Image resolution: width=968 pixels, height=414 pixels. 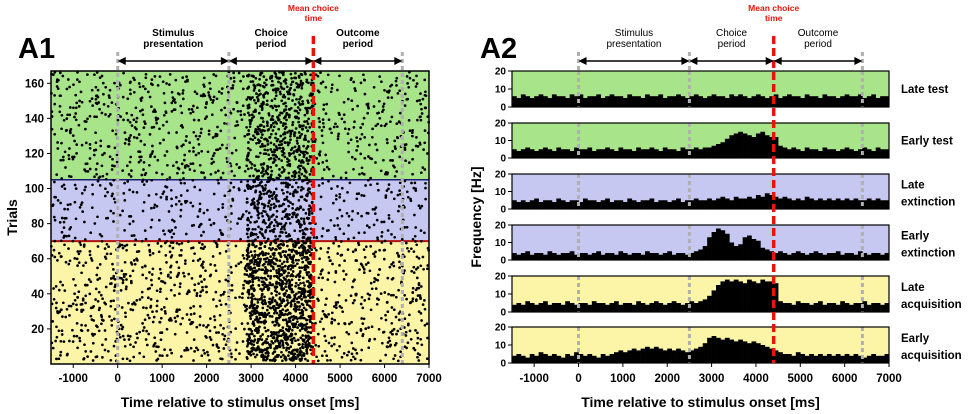 I want to click on arrow-outcome-head-right, so click(x=398, y=61).